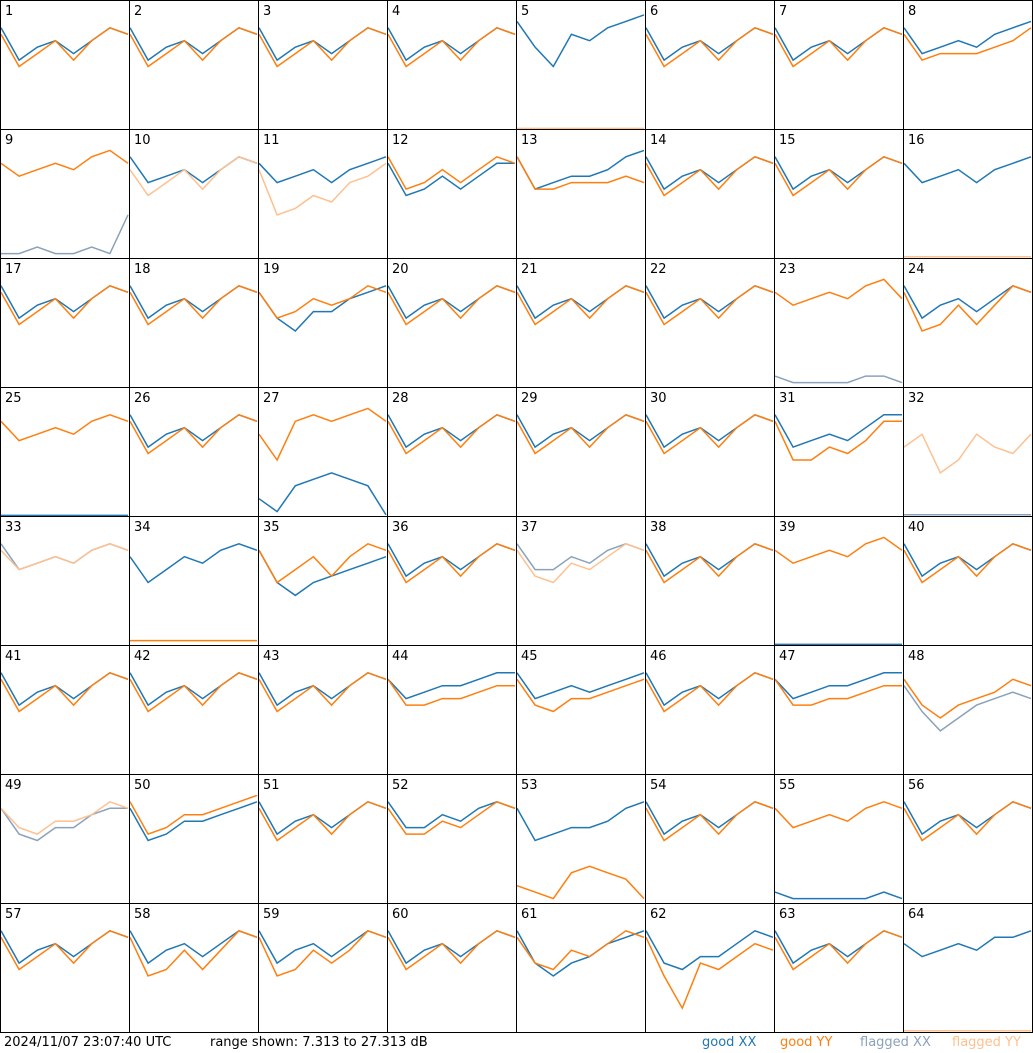 Image resolution: width=1033 pixels, height=1053 pixels. I want to click on panel-label: 43, so click(271, 656).